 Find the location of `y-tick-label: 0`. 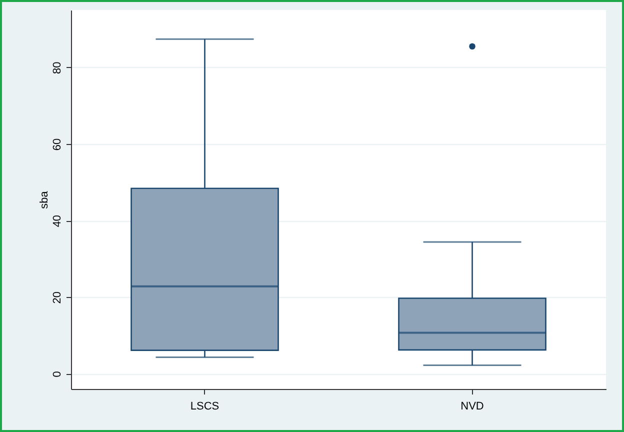

y-tick-label: 0 is located at coordinates (58, 374).